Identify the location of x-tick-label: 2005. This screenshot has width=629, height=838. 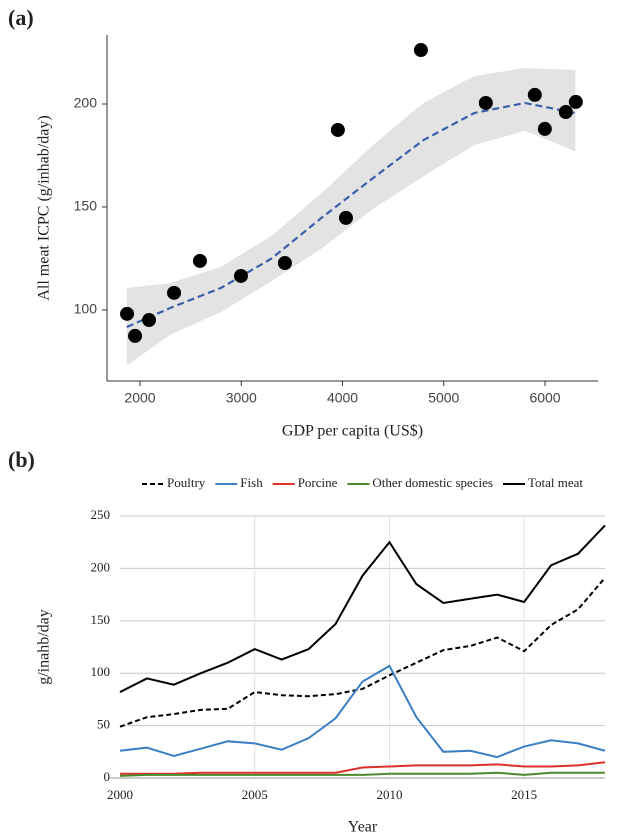
(255, 794).